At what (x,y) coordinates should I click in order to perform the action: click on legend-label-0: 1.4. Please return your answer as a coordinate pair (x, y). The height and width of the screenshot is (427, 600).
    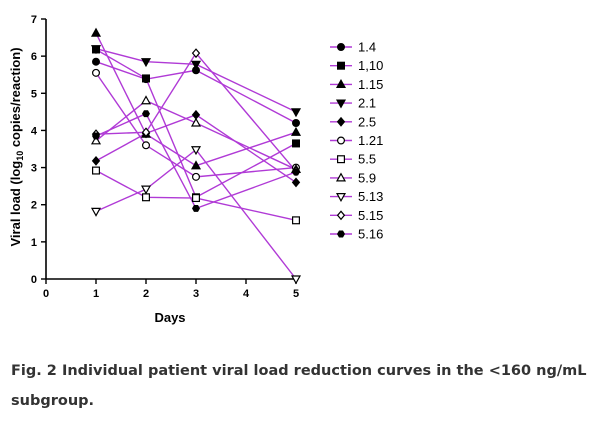
    Looking at the image, I should click on (367, 47).